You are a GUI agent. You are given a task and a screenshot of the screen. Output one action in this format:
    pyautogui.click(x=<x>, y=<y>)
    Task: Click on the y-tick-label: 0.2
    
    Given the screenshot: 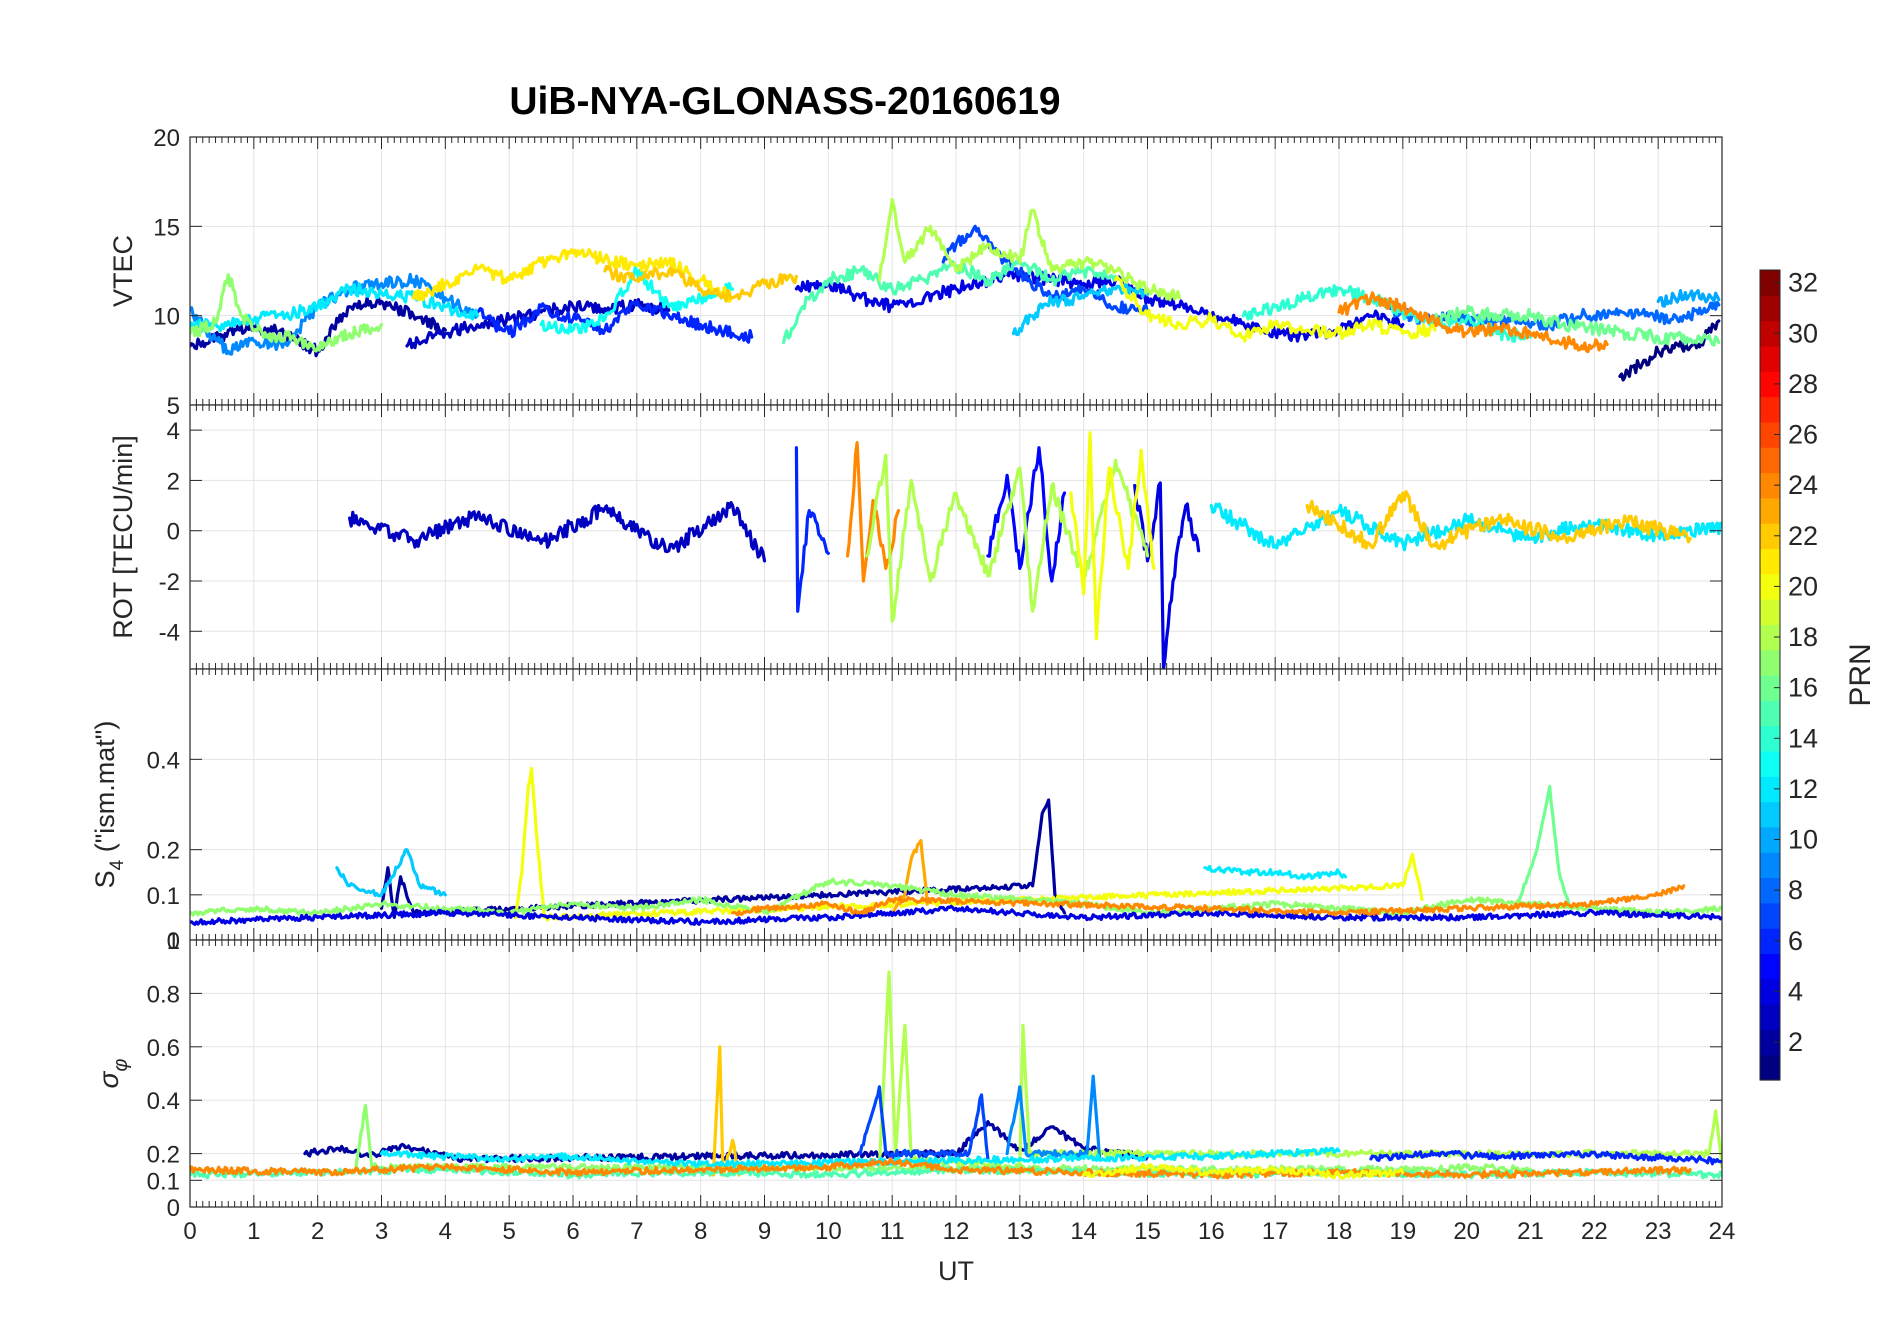 What is the action you would take?
    pyautogui.click(x=163, y=851)
    